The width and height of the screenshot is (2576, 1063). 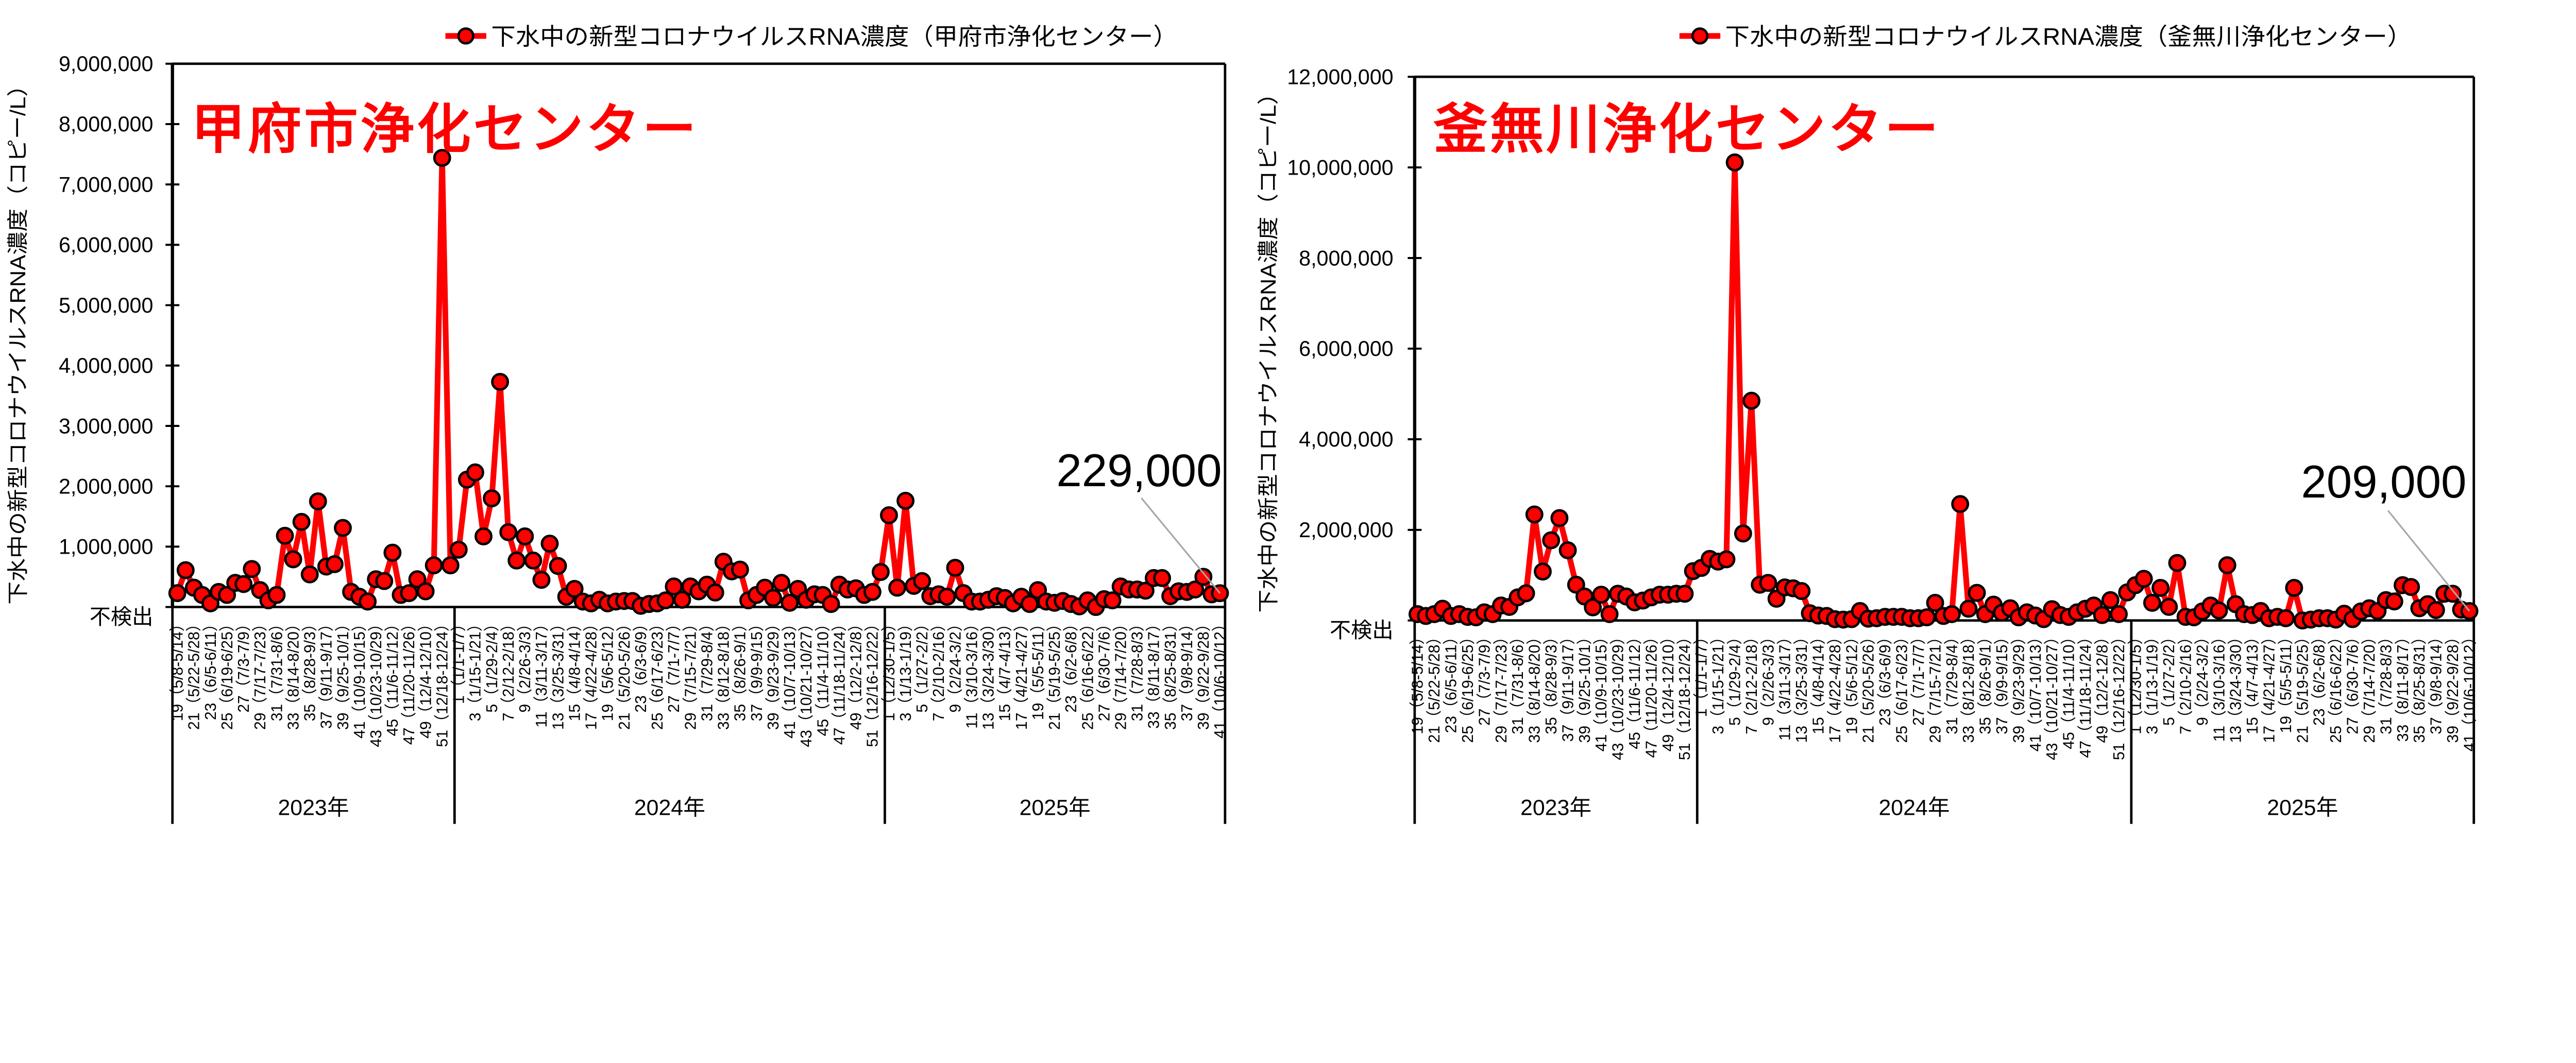 I want to click on x-tick-label: 45（11/6-11/12）, so click(x=1634, y=689).